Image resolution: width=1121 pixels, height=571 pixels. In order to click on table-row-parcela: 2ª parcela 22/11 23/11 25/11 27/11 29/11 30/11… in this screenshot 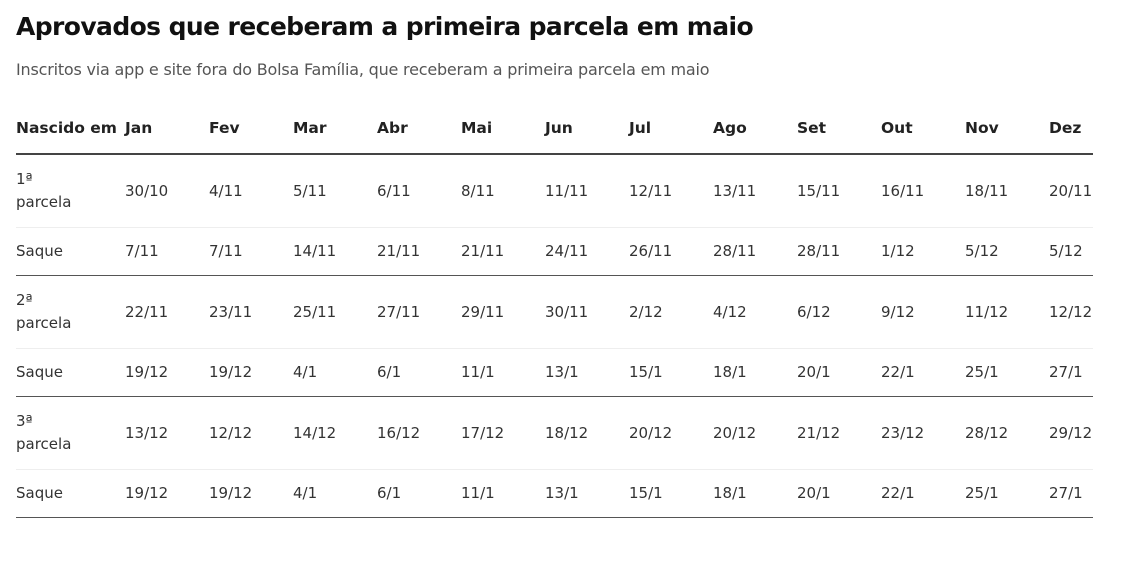, I will do `click(554, 312)`.